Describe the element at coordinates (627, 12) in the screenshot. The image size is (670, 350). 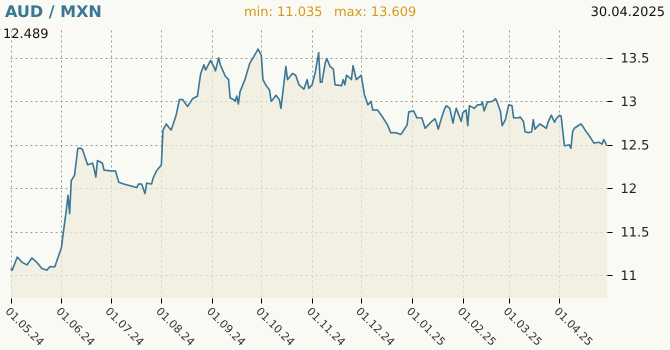
I see `text: 30.04.2025` at that location.